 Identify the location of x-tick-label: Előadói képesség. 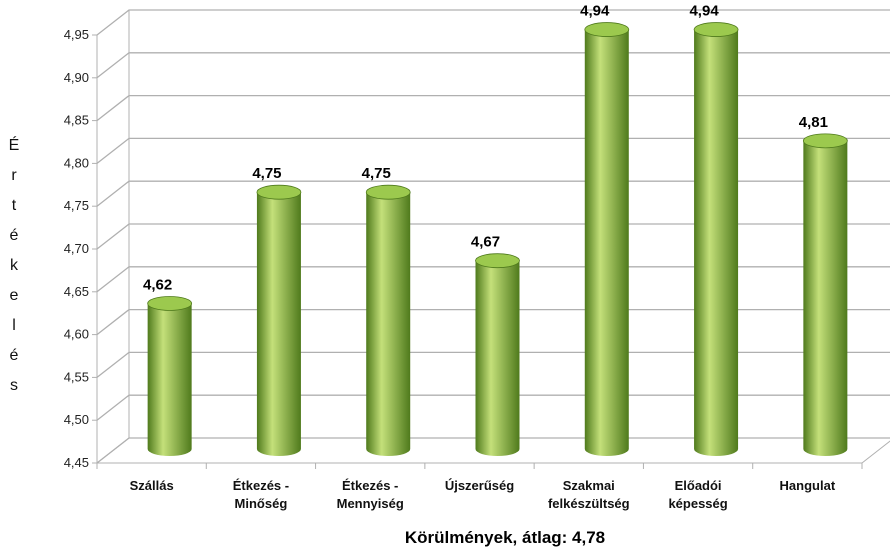
(697, 494).